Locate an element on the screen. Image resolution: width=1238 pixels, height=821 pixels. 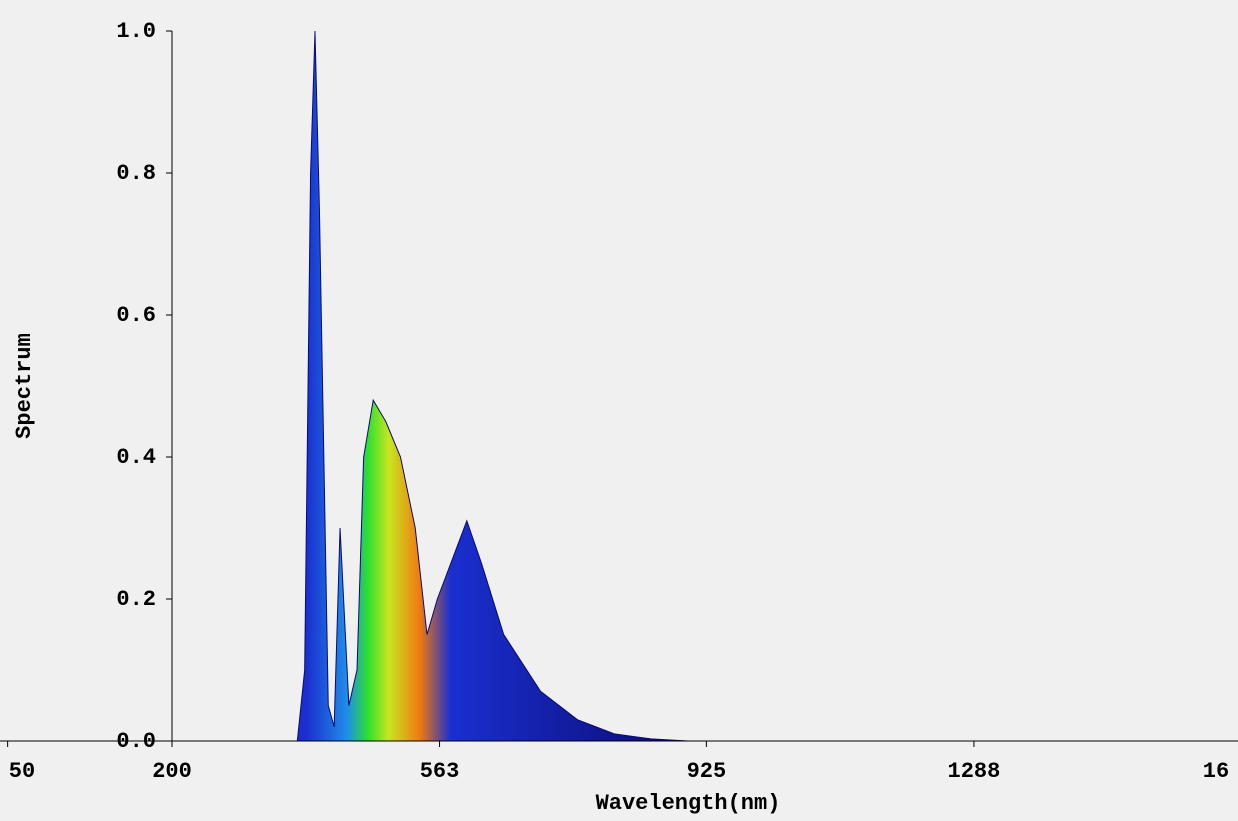
y-tick-label: 0.2 is located at coordinates (136, 599).